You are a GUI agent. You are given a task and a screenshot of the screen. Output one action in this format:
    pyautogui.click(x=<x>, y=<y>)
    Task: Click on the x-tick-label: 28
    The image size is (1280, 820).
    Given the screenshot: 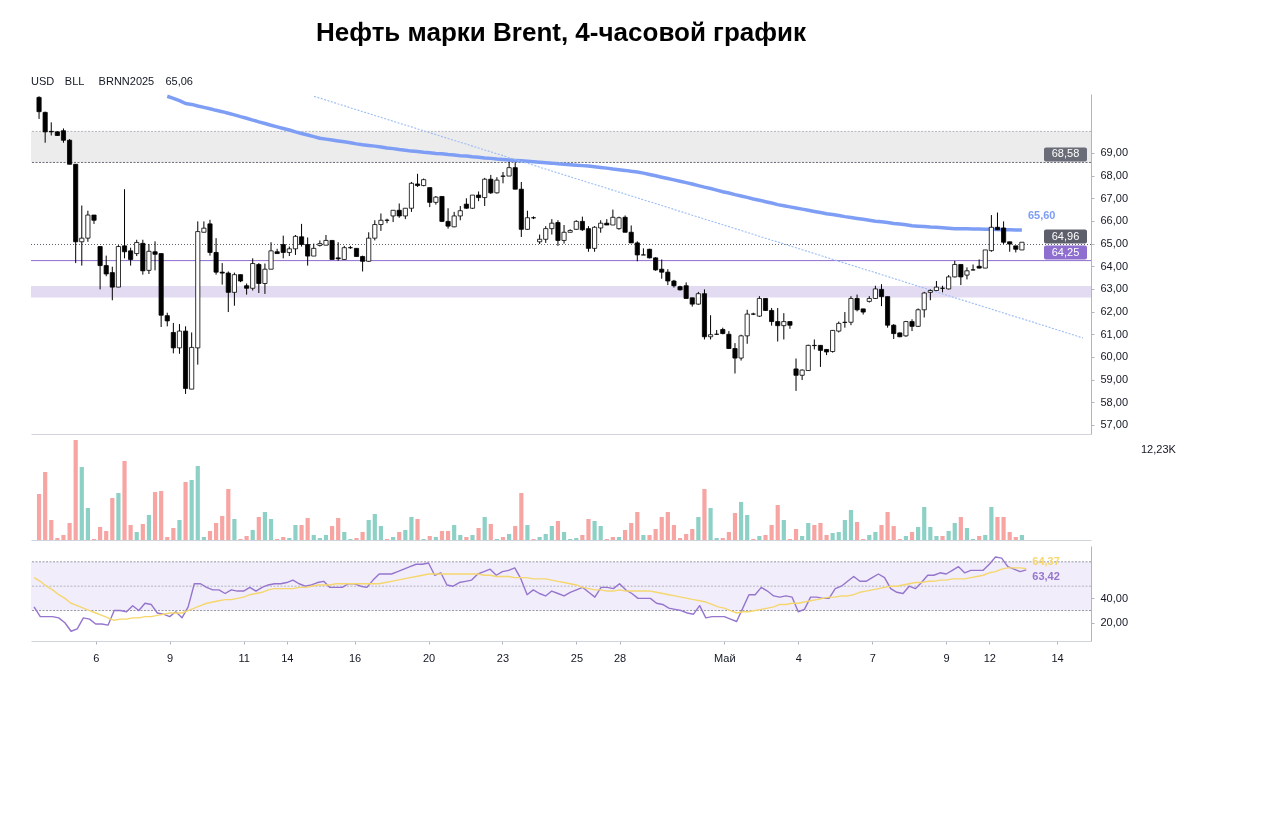 What is the action you would take?
    pyautogui.click(x=620, y=657)
    